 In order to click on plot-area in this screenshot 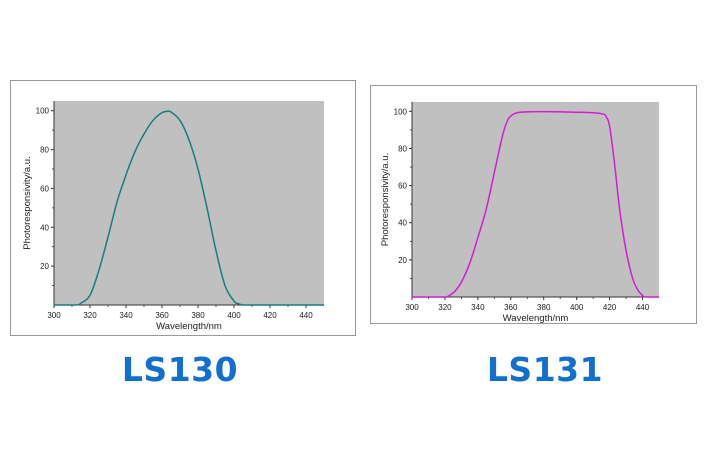, I will do `click(535, 199)`.